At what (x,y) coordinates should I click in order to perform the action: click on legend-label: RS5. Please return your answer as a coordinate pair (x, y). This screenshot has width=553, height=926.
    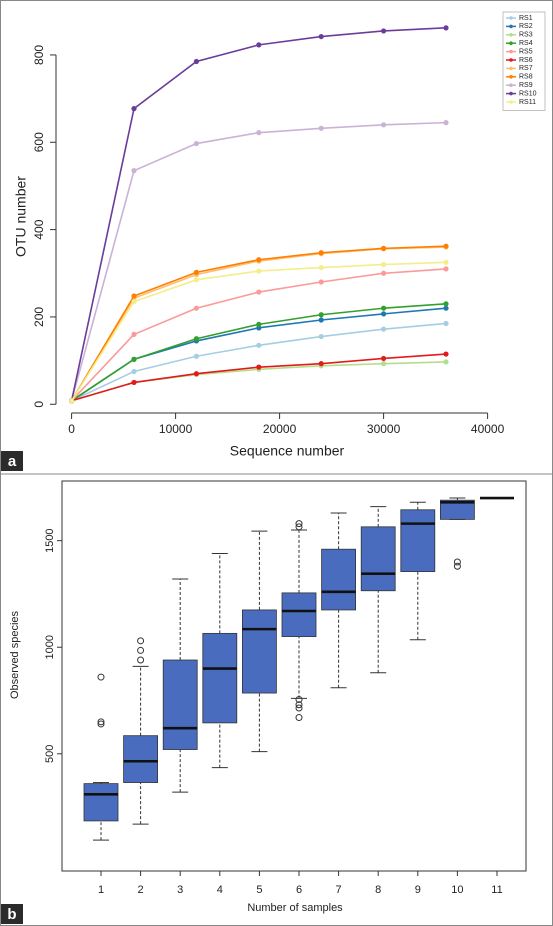
    Looking at the image, I should click on (526, 51).